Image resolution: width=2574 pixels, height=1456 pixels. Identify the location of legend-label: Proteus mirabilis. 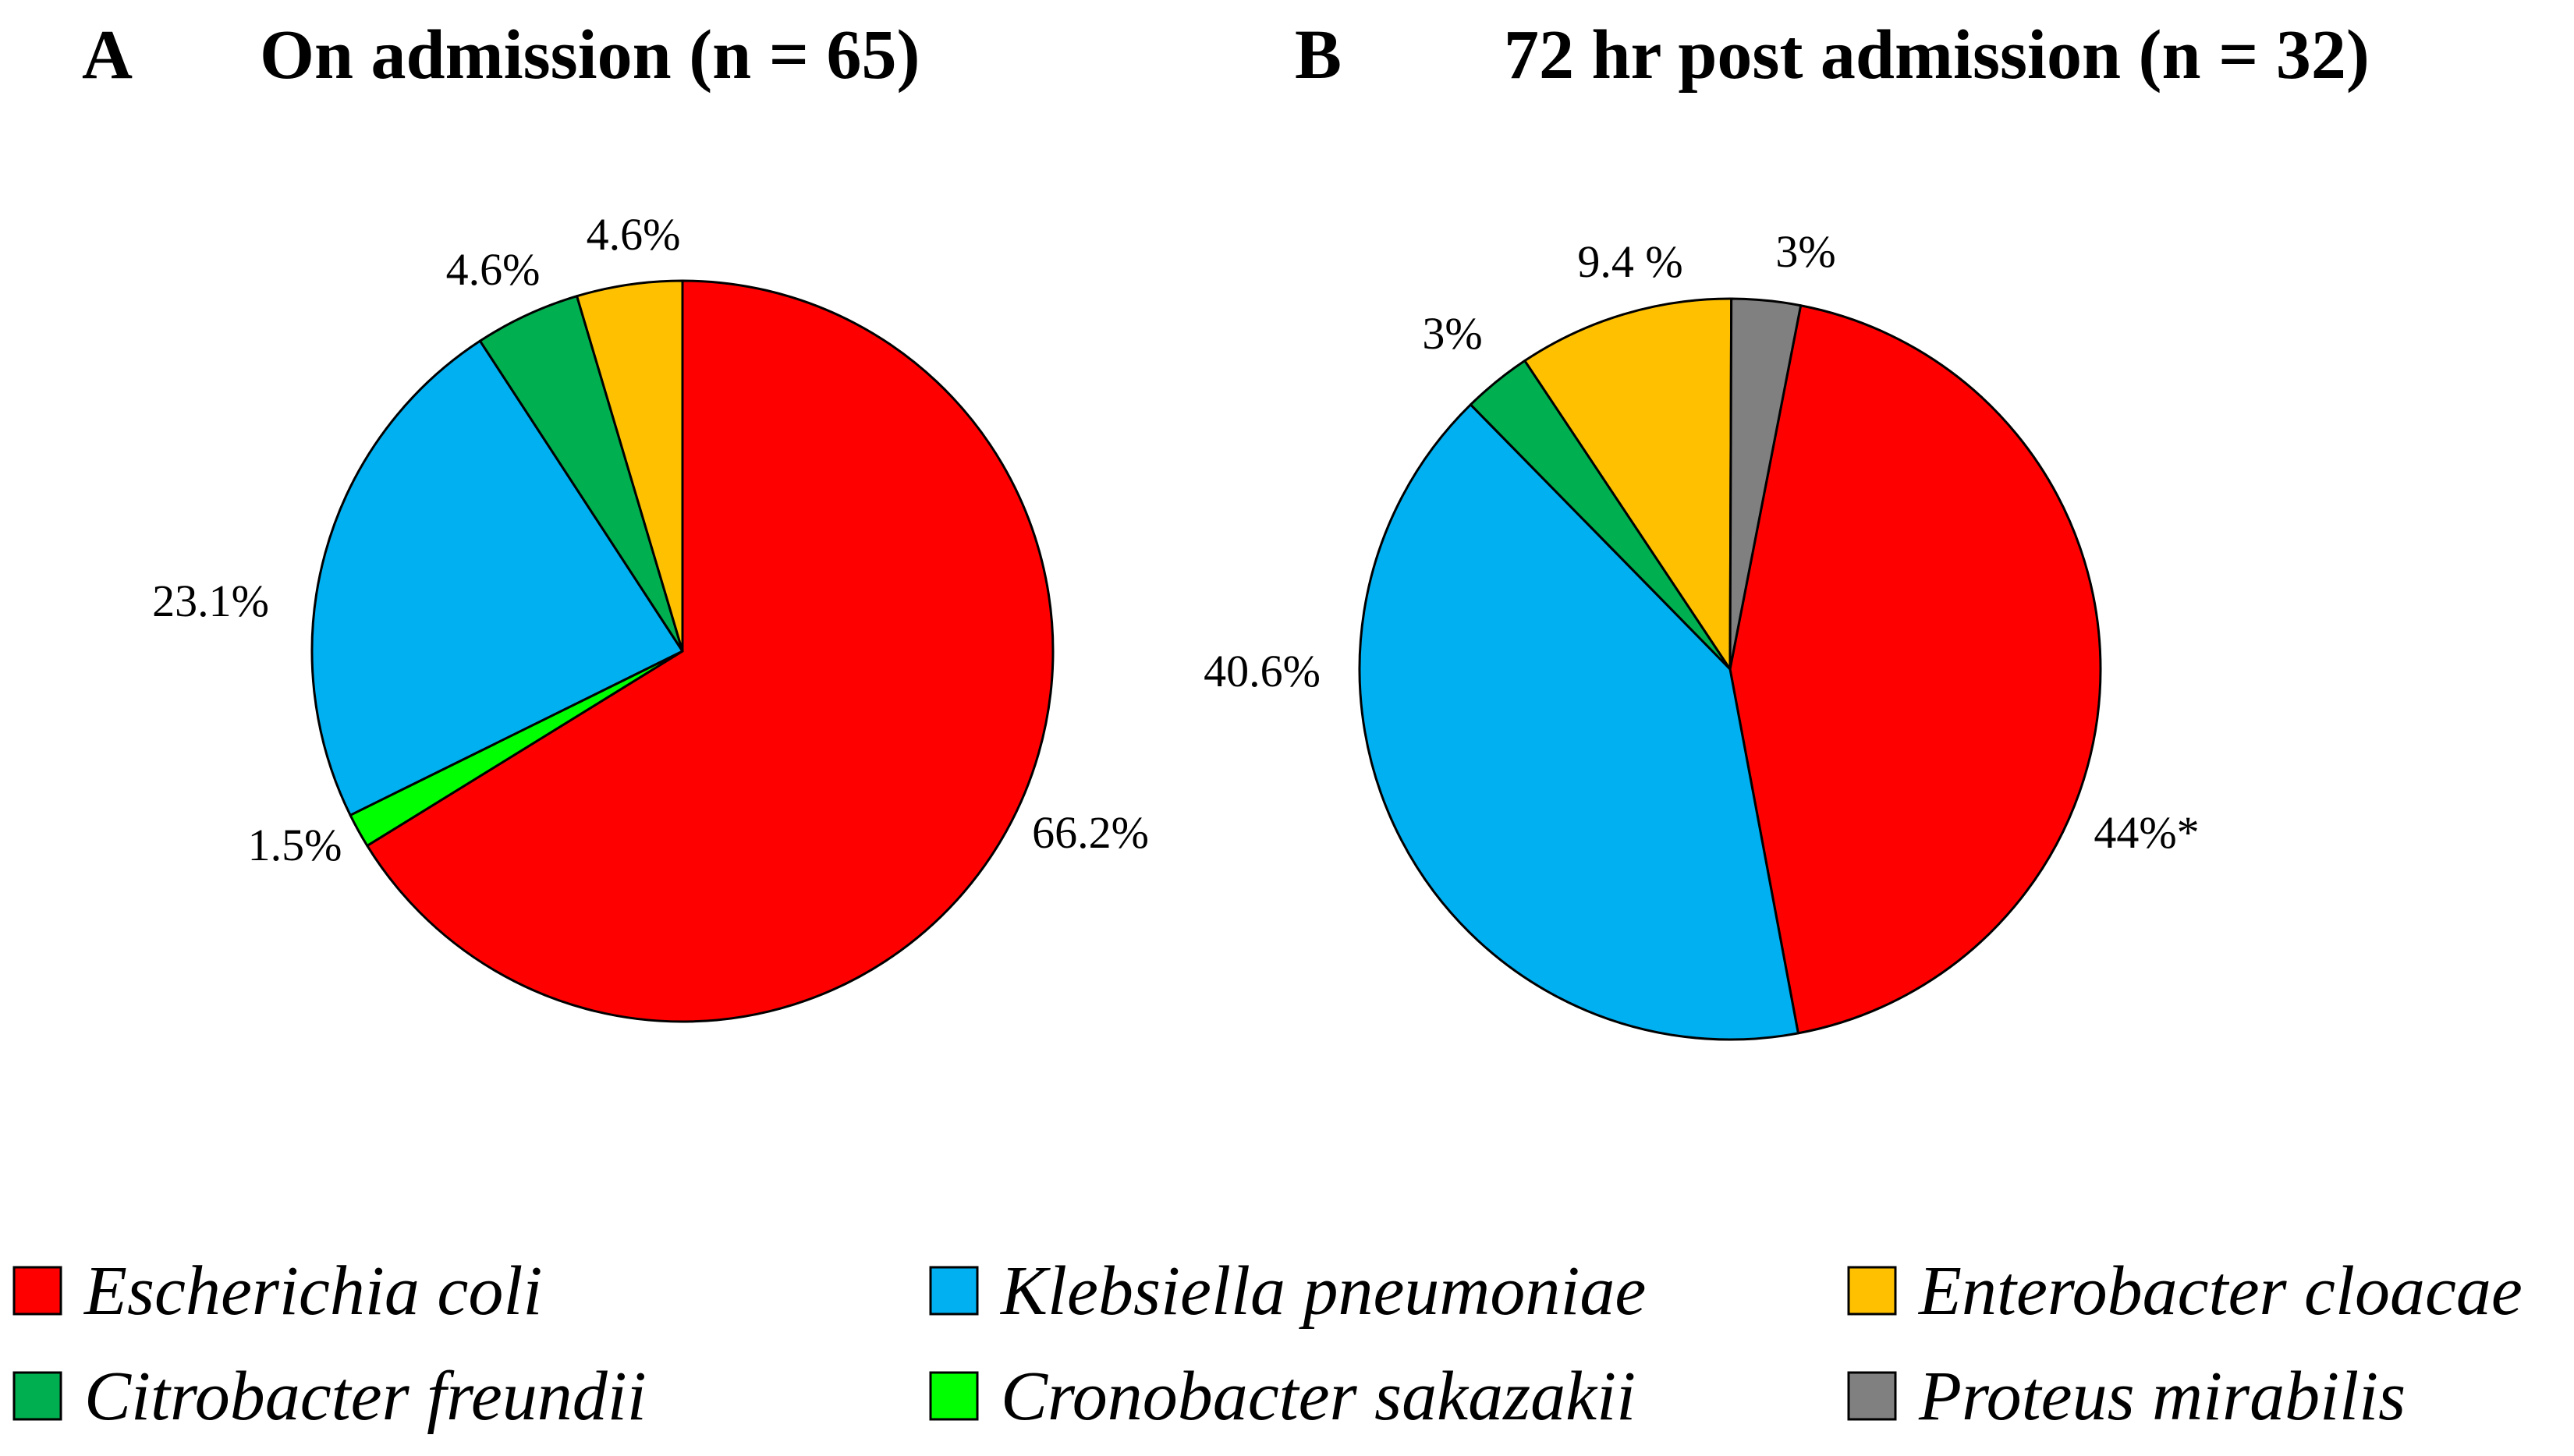
(2162, 1397).